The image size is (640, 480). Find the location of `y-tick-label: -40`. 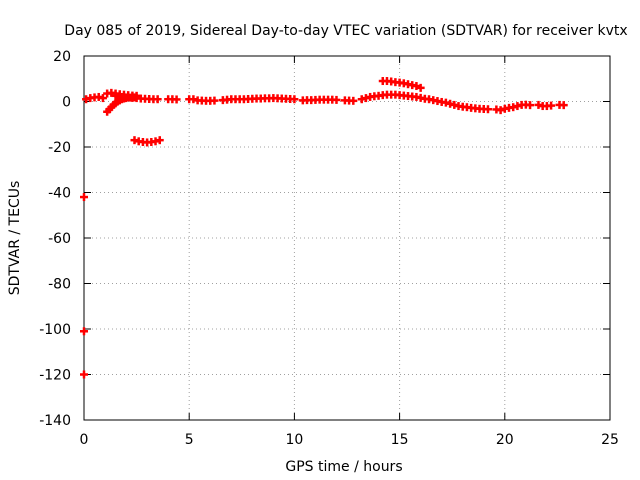

y-tick-label: -40 is located at coordinates (59, 194).